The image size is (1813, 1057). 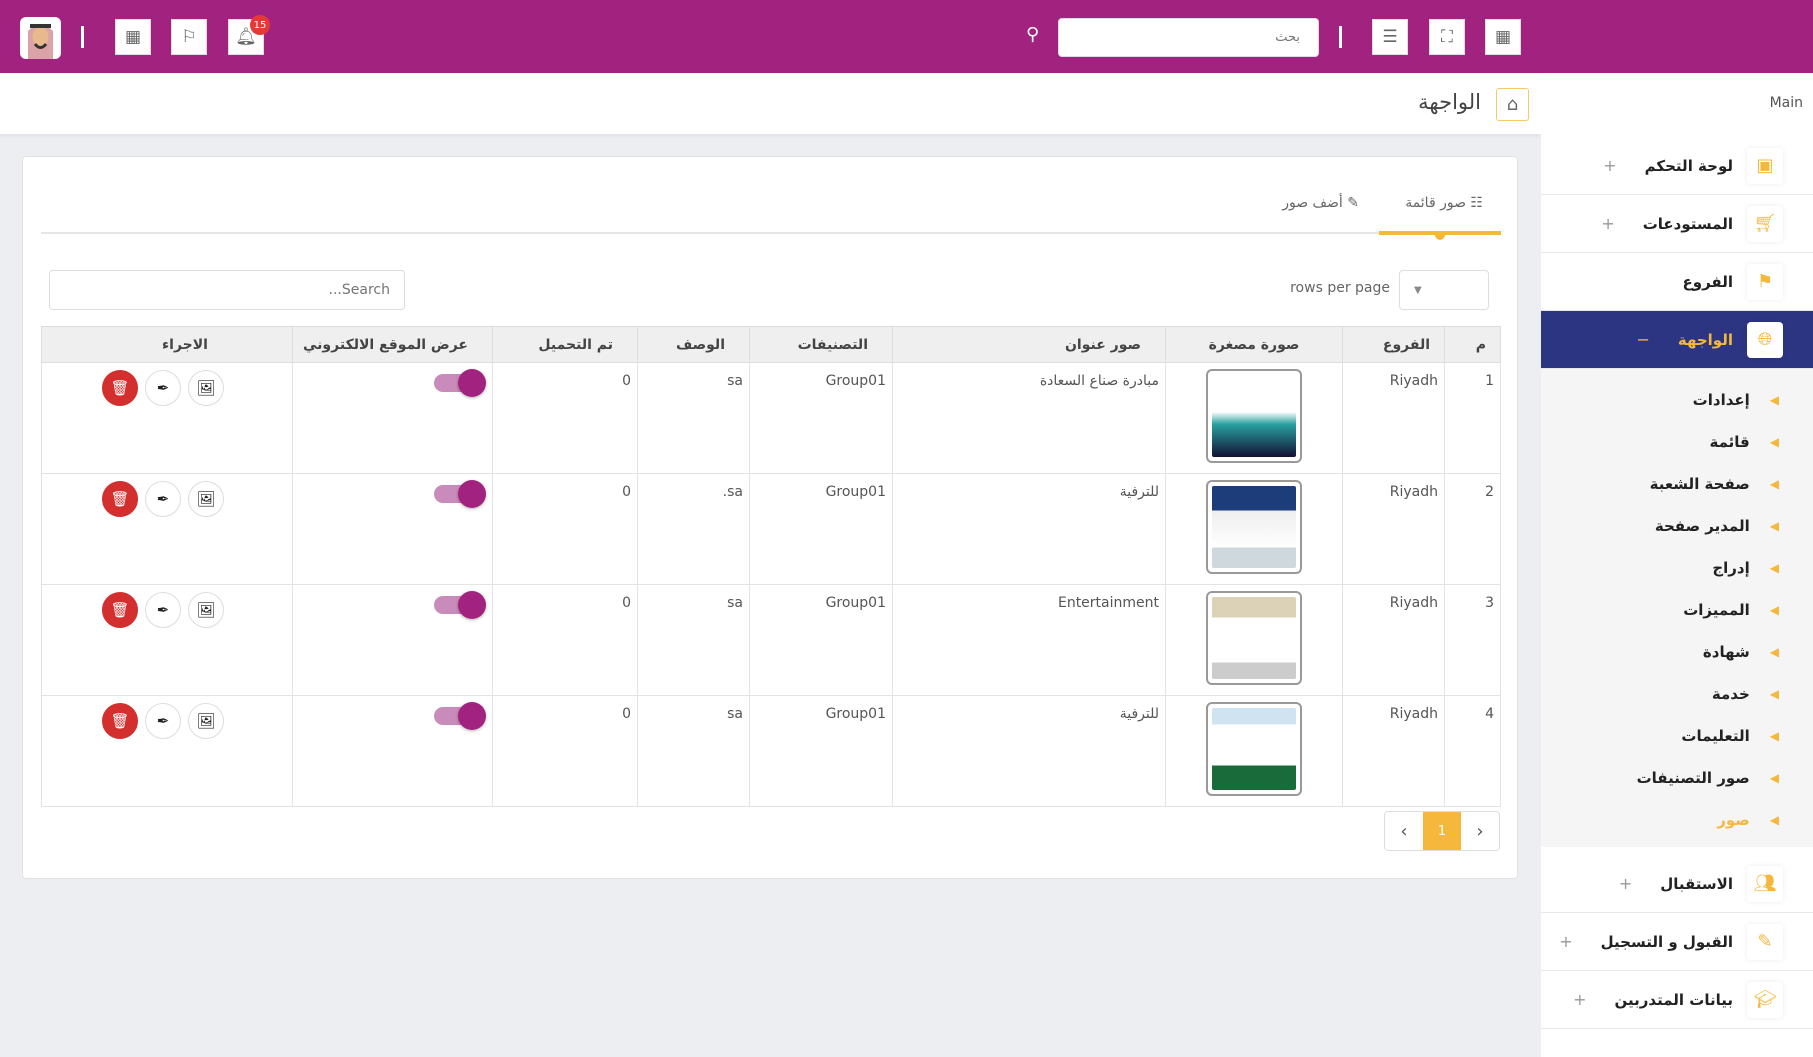 What do you see at coordinates (260, 25) in the screenshot?
I see `notification-badge: 15` at bounding box center [260, 25].